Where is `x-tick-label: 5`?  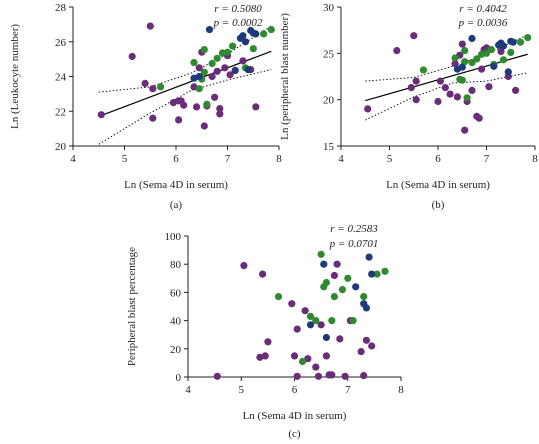 x-tick-label: 5 is located at coordinates (390, 159).